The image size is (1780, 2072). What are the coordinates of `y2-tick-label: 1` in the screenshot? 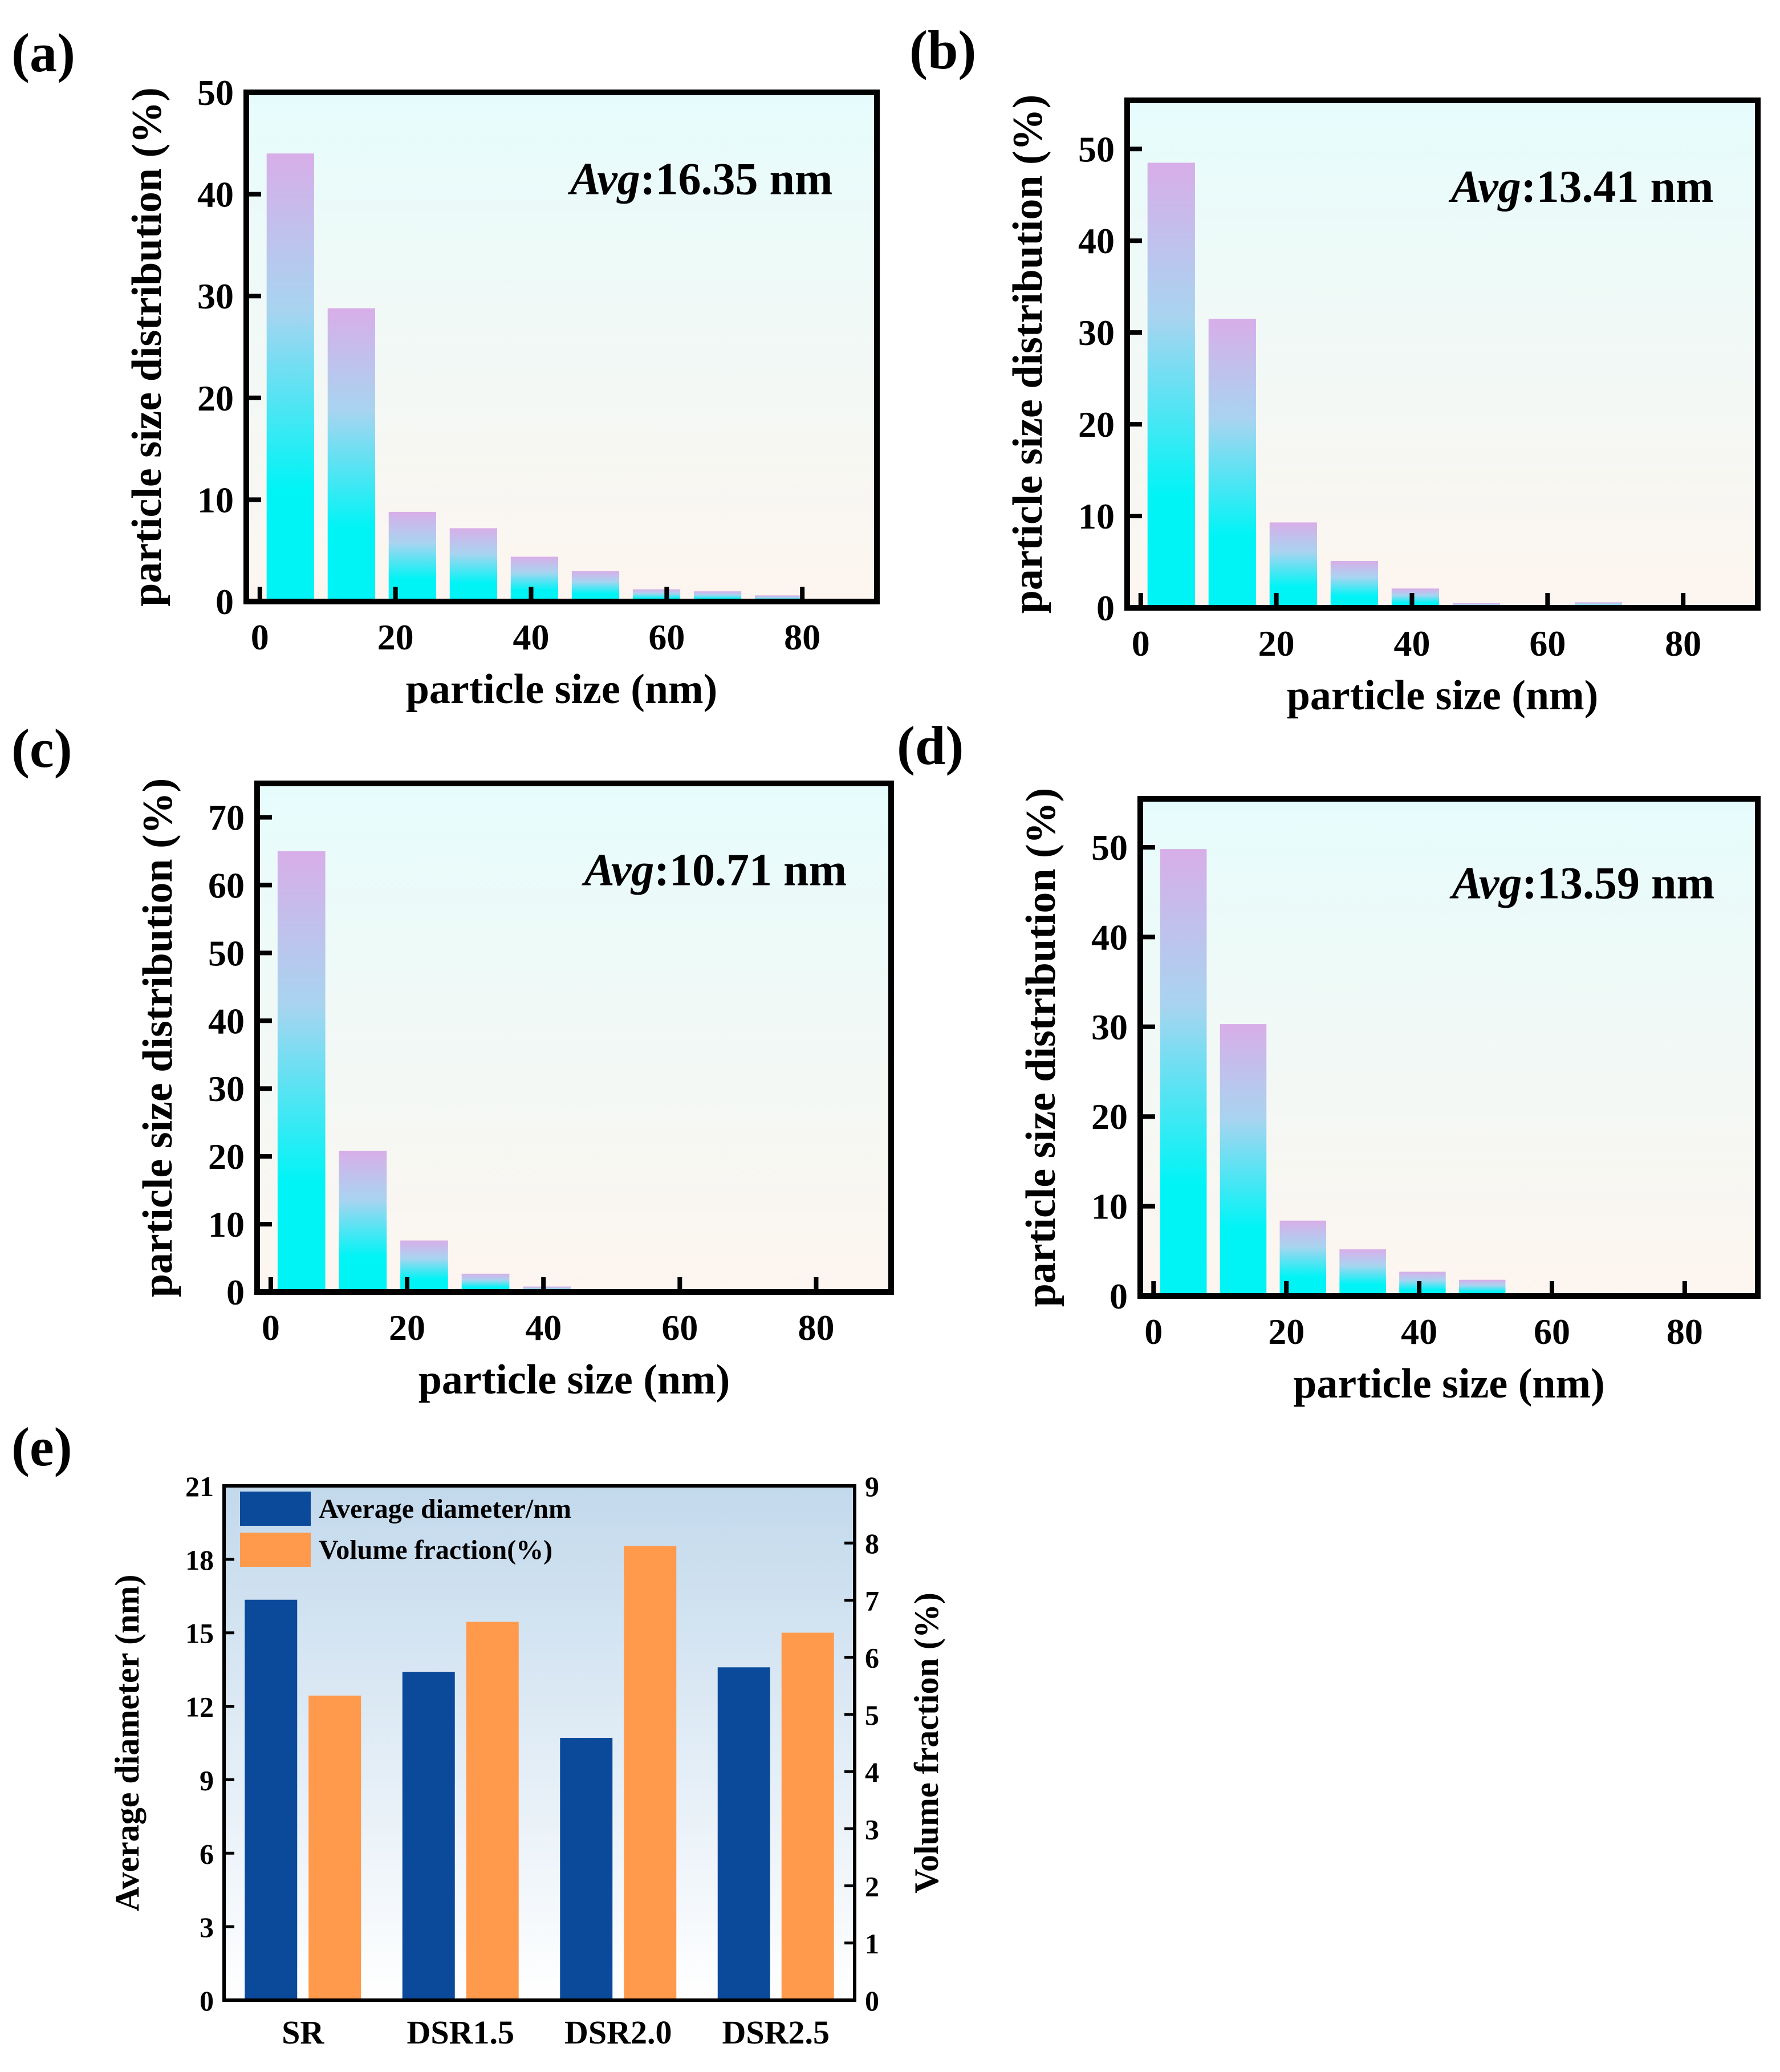 It's located at (872, 1944).